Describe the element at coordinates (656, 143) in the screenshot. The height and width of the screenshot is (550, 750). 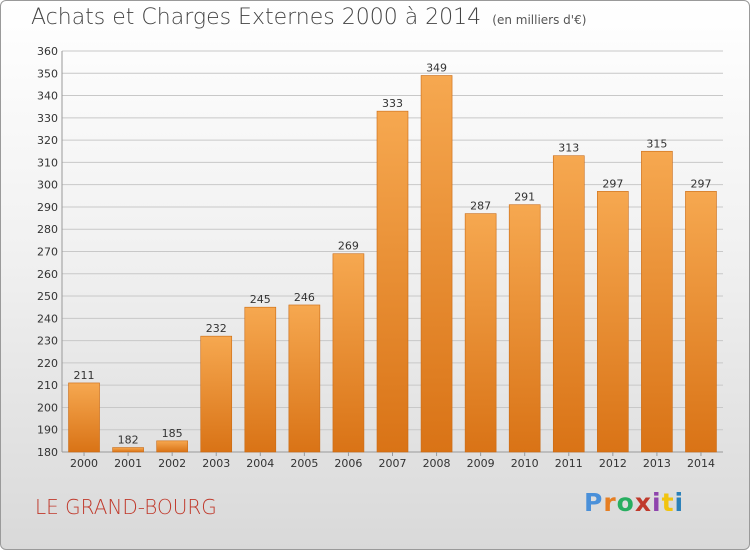
I see `data-label: 315` at that location.